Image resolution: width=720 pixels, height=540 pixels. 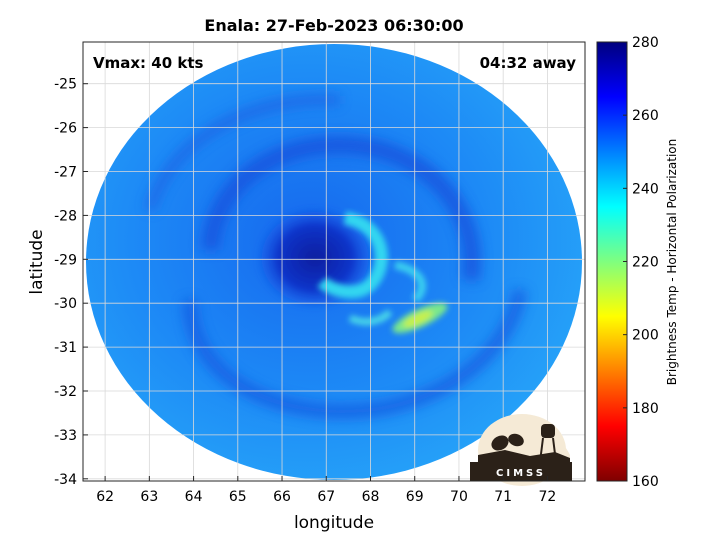 I want to click on x-tick-label: 65, so click(x=238, y=497).